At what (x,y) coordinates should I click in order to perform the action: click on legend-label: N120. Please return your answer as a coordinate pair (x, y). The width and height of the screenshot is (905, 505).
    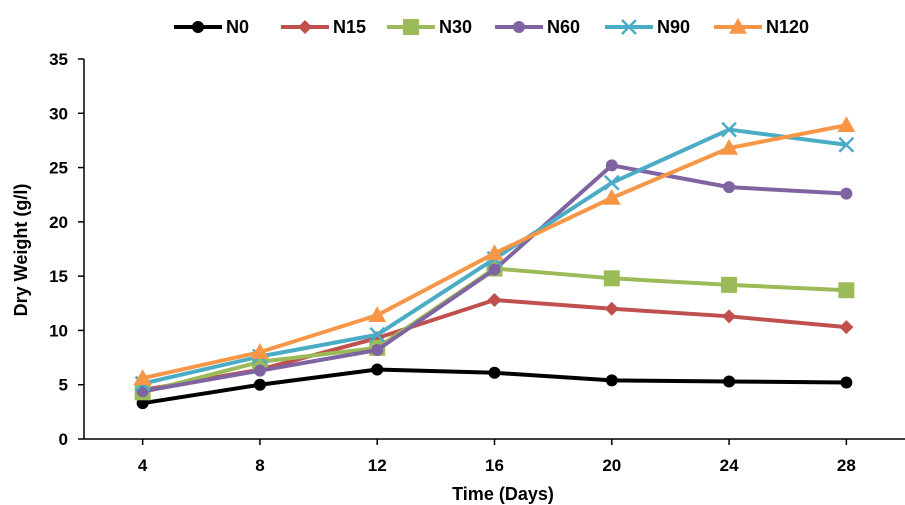
    Looking at the image, I should click on (787, 27).